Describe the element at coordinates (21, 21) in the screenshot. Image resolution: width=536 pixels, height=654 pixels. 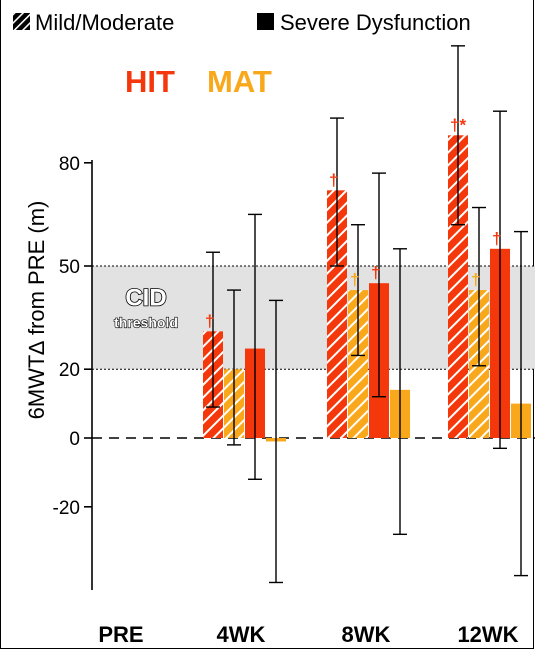
I see `hatched-square-icon` at that location.